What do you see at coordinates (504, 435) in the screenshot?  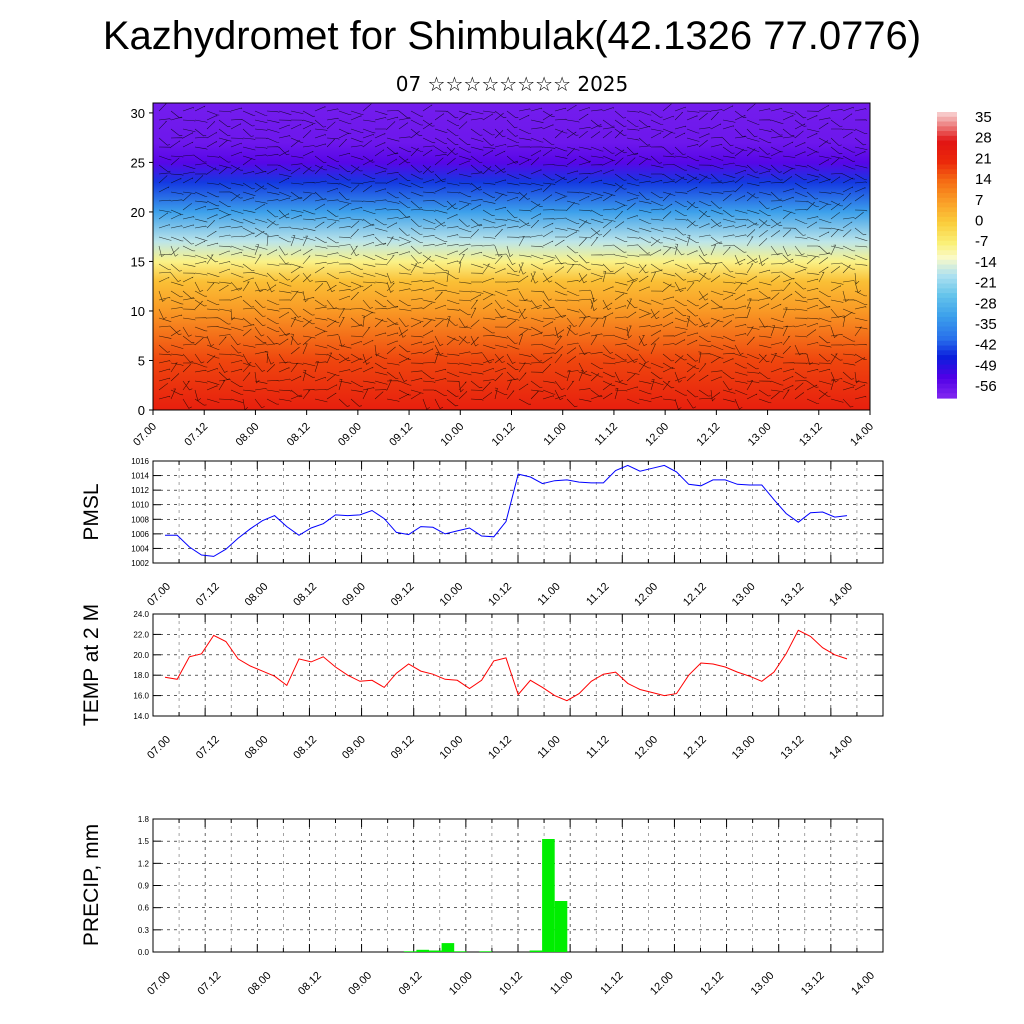 I see `x-tick-label: 10.12` at bounding box center [504, 435].